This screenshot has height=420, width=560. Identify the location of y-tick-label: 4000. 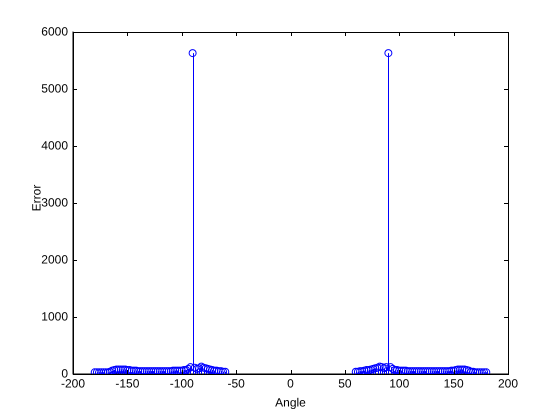
(54, 145).